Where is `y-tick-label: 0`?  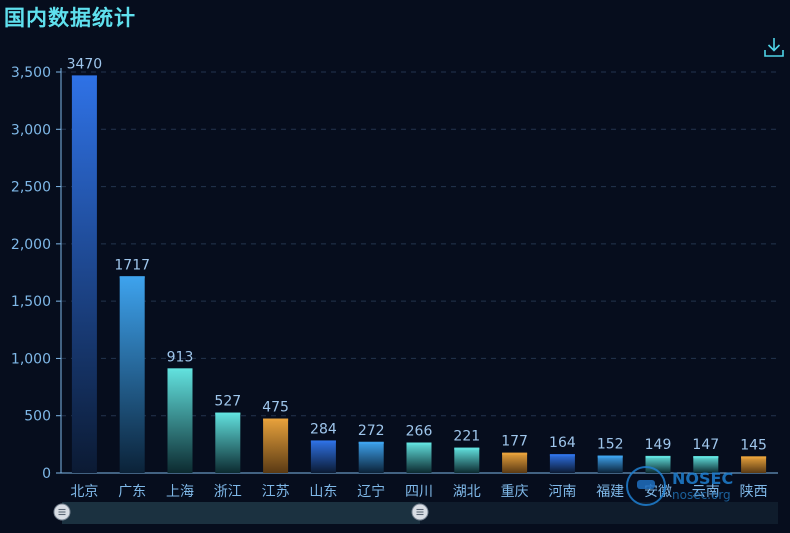
y-tick-label: 0 is located at coordinates (46, 474).